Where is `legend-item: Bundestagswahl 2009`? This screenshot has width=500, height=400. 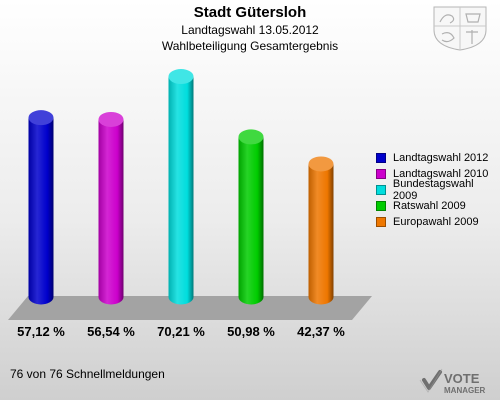
legend-item: Bundestagswahl 2009 is located at coordinates (438, 190).